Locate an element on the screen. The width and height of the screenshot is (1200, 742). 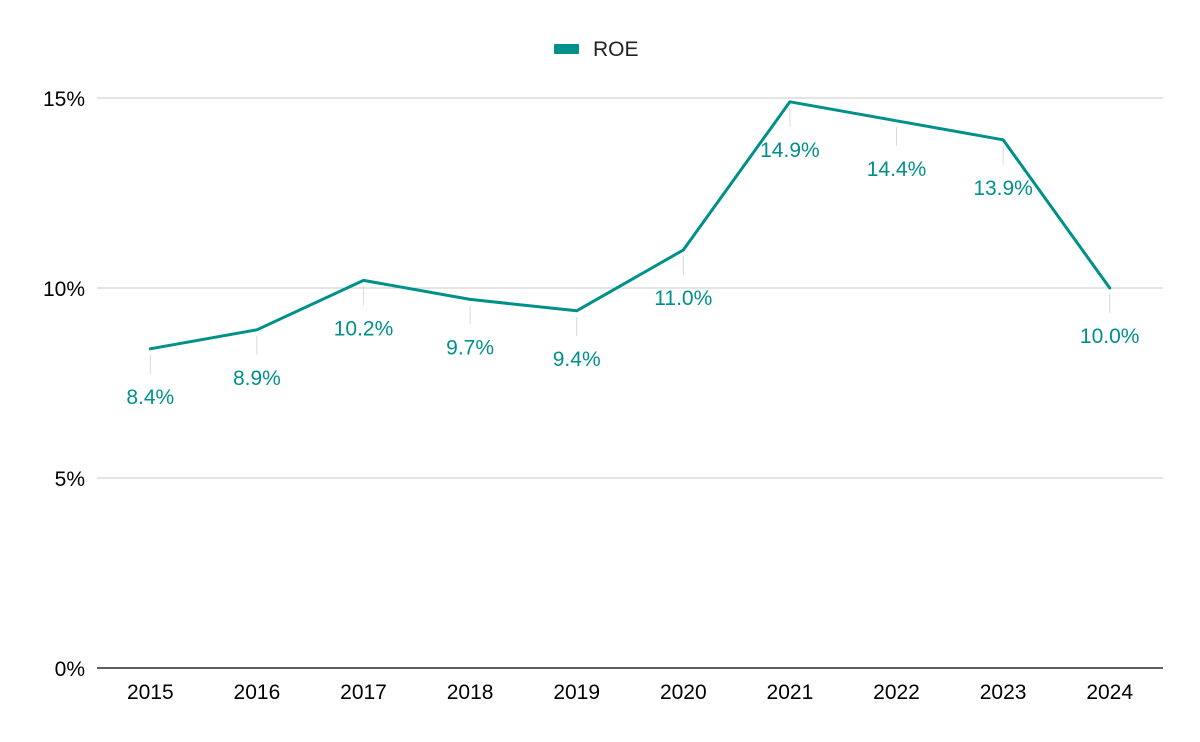
y-tick-label: 15% is located at coordinates (64, 99).